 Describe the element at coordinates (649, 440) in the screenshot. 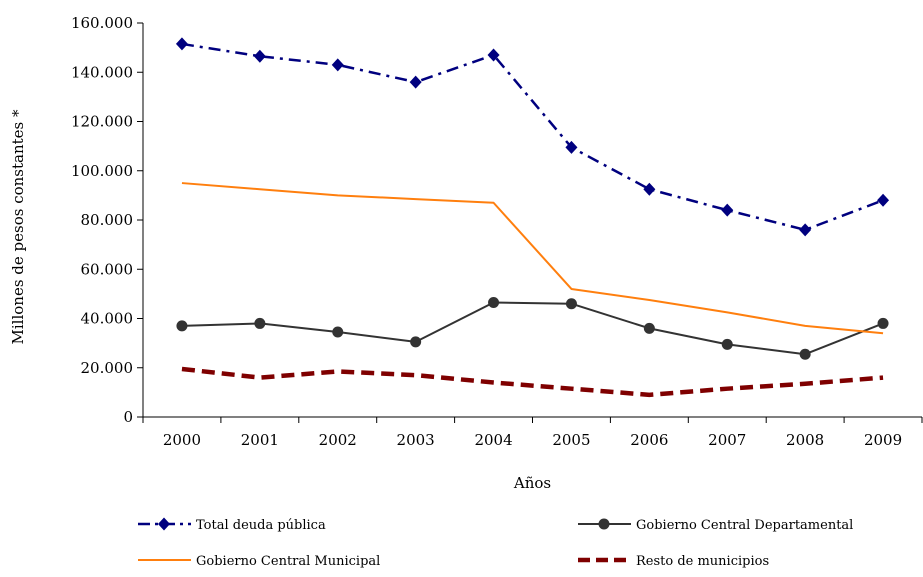

I see `x-tick-label: 2006` at that location.